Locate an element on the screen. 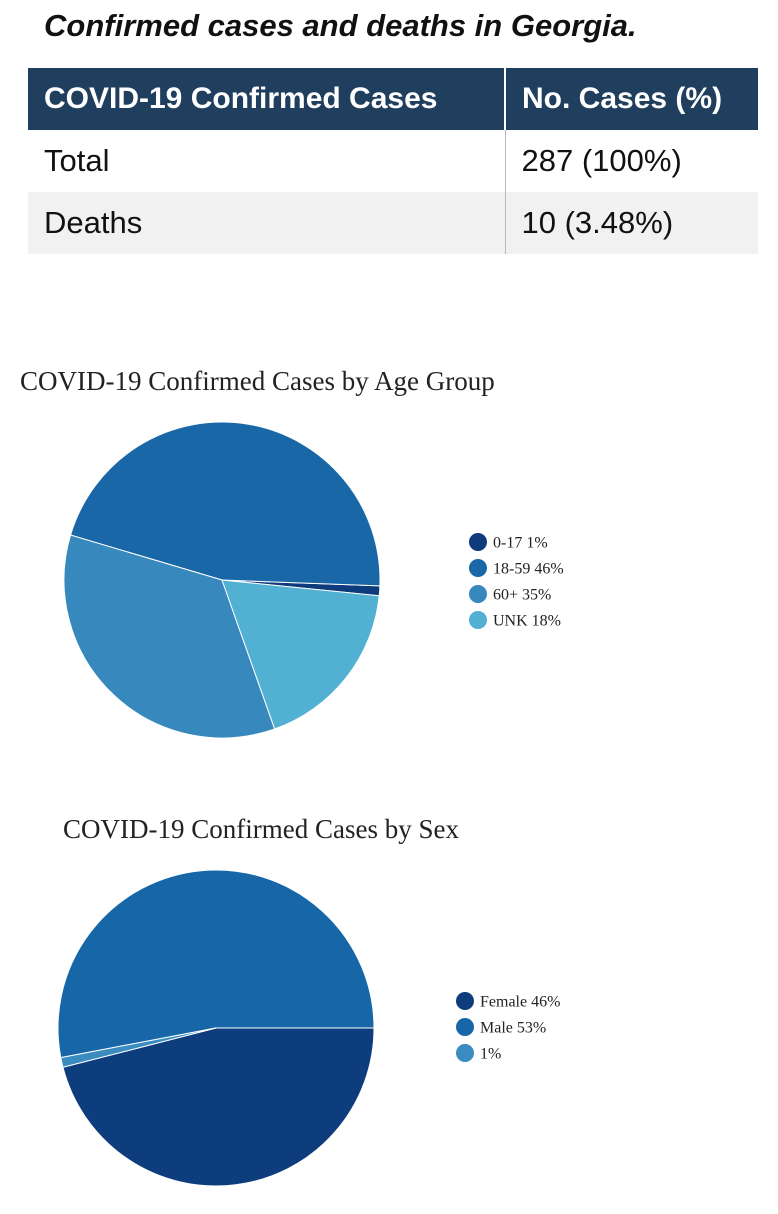  table-header-row: COVID-19 Confirmed Cases No. Cases (%) is located at coordinates (393, 99).